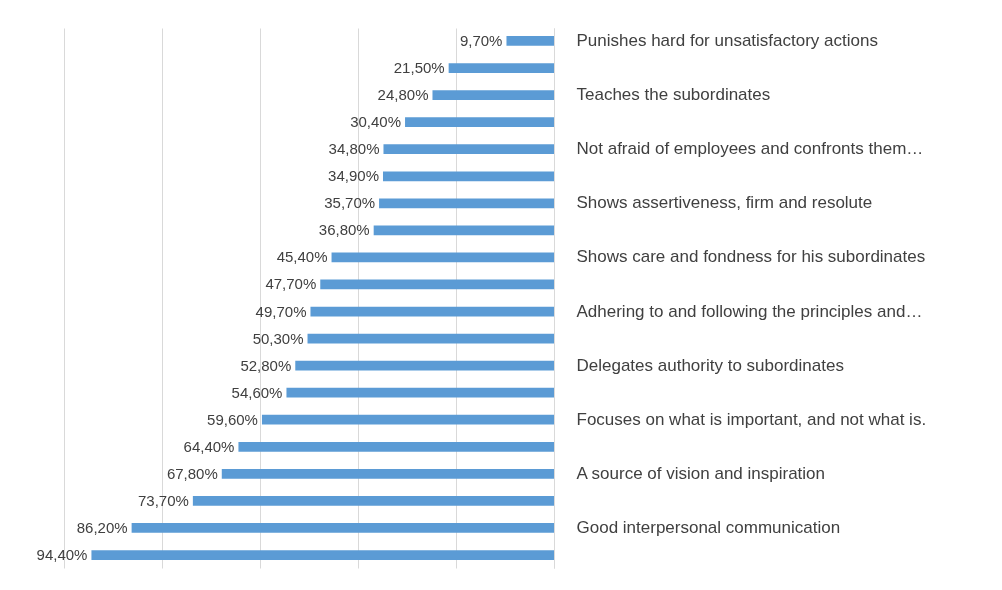  I want to click on data-label: 21,50%, so click(419, 68).